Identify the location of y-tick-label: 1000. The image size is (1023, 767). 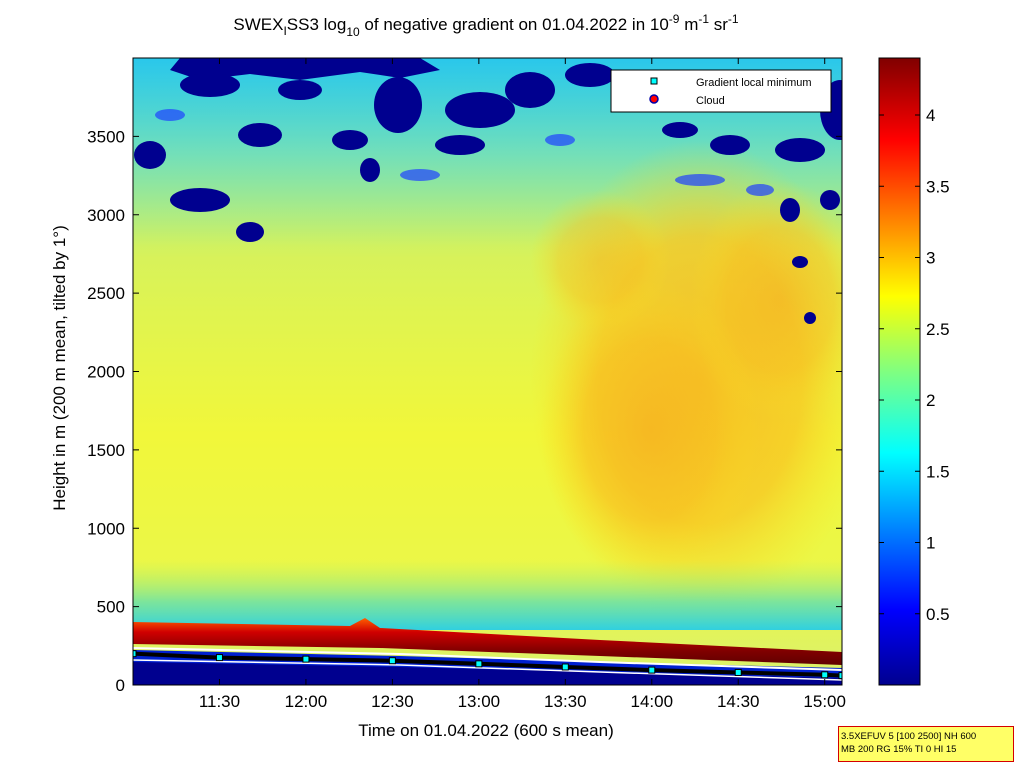
(106, 528).